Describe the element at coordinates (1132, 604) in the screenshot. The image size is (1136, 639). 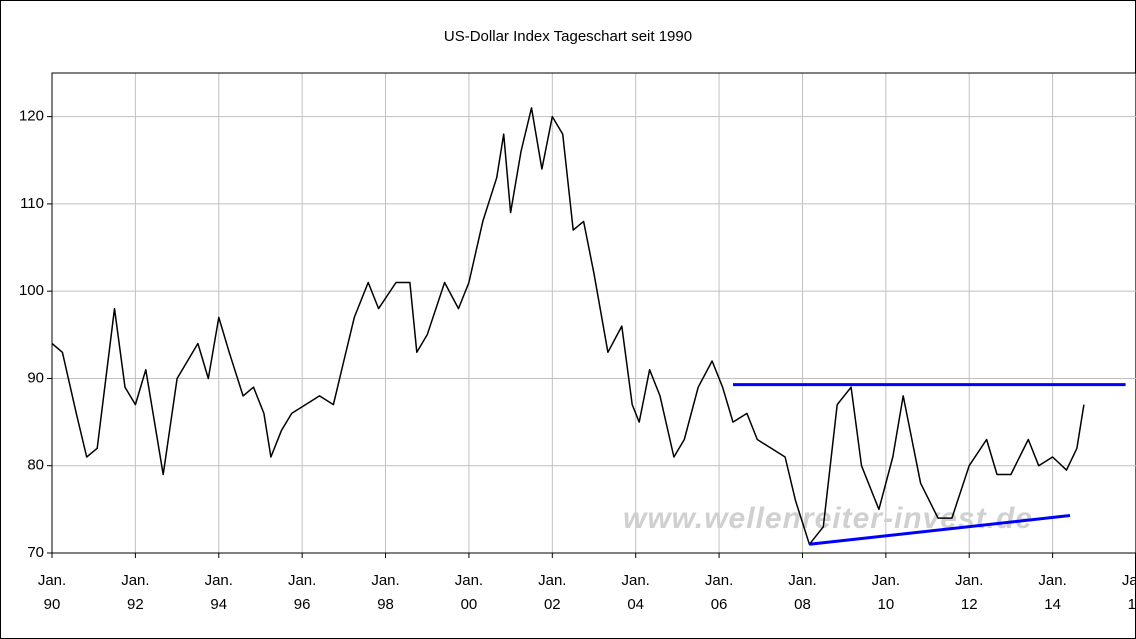
I see `x-tick-label: 16` at that location.